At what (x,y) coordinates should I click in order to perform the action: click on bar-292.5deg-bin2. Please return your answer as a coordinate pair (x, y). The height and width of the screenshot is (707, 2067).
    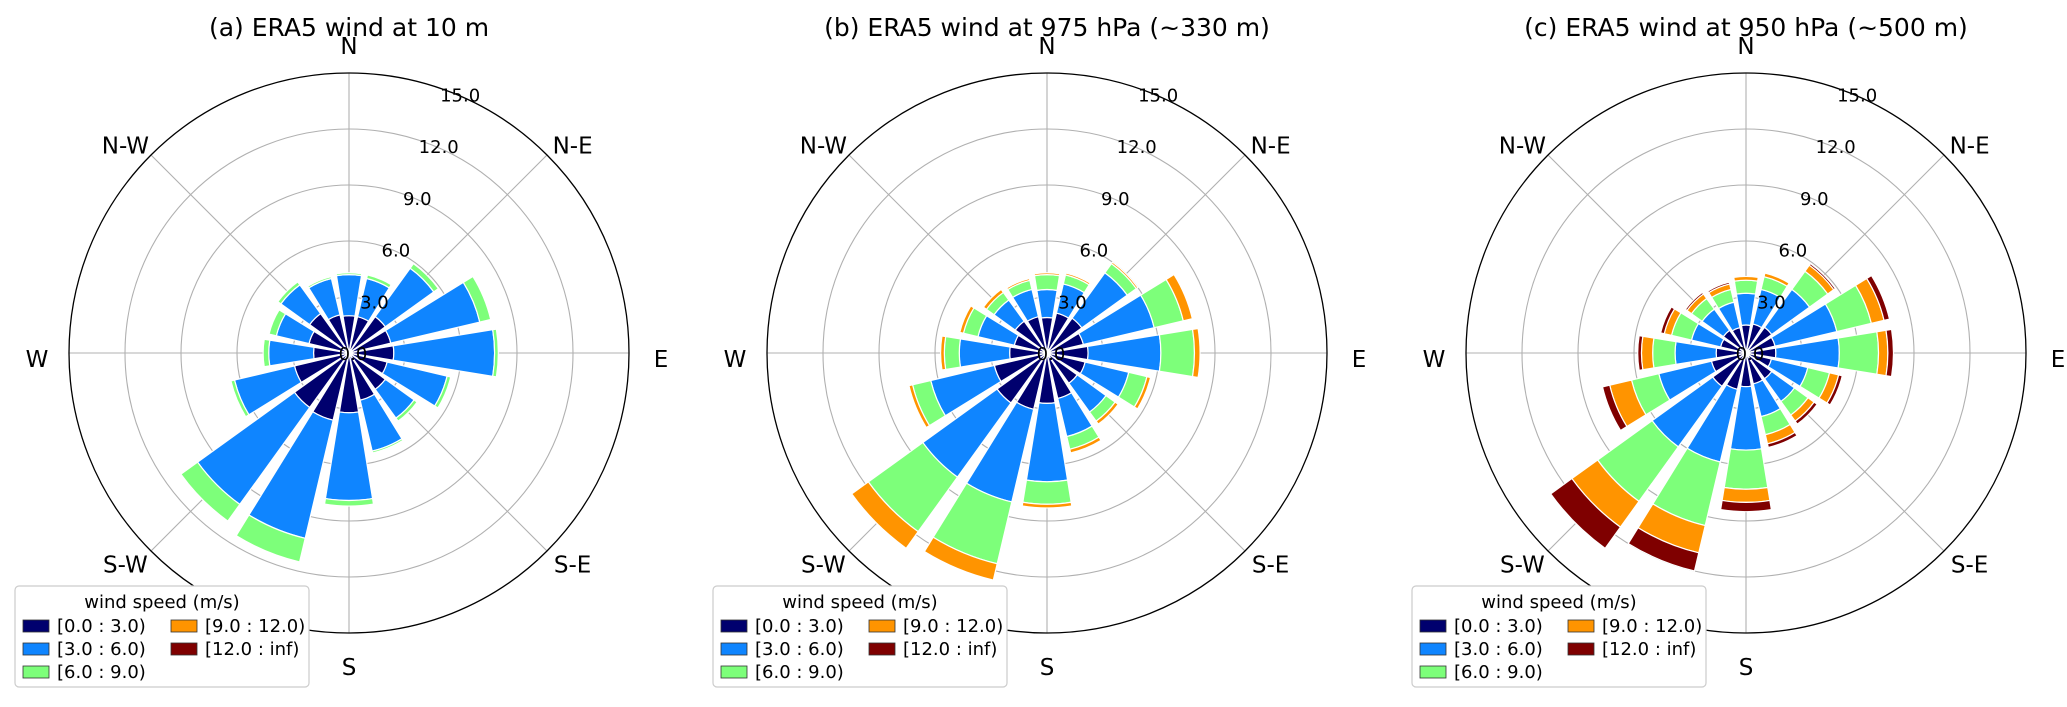
    Looking at the image, I should click on (277, 323).